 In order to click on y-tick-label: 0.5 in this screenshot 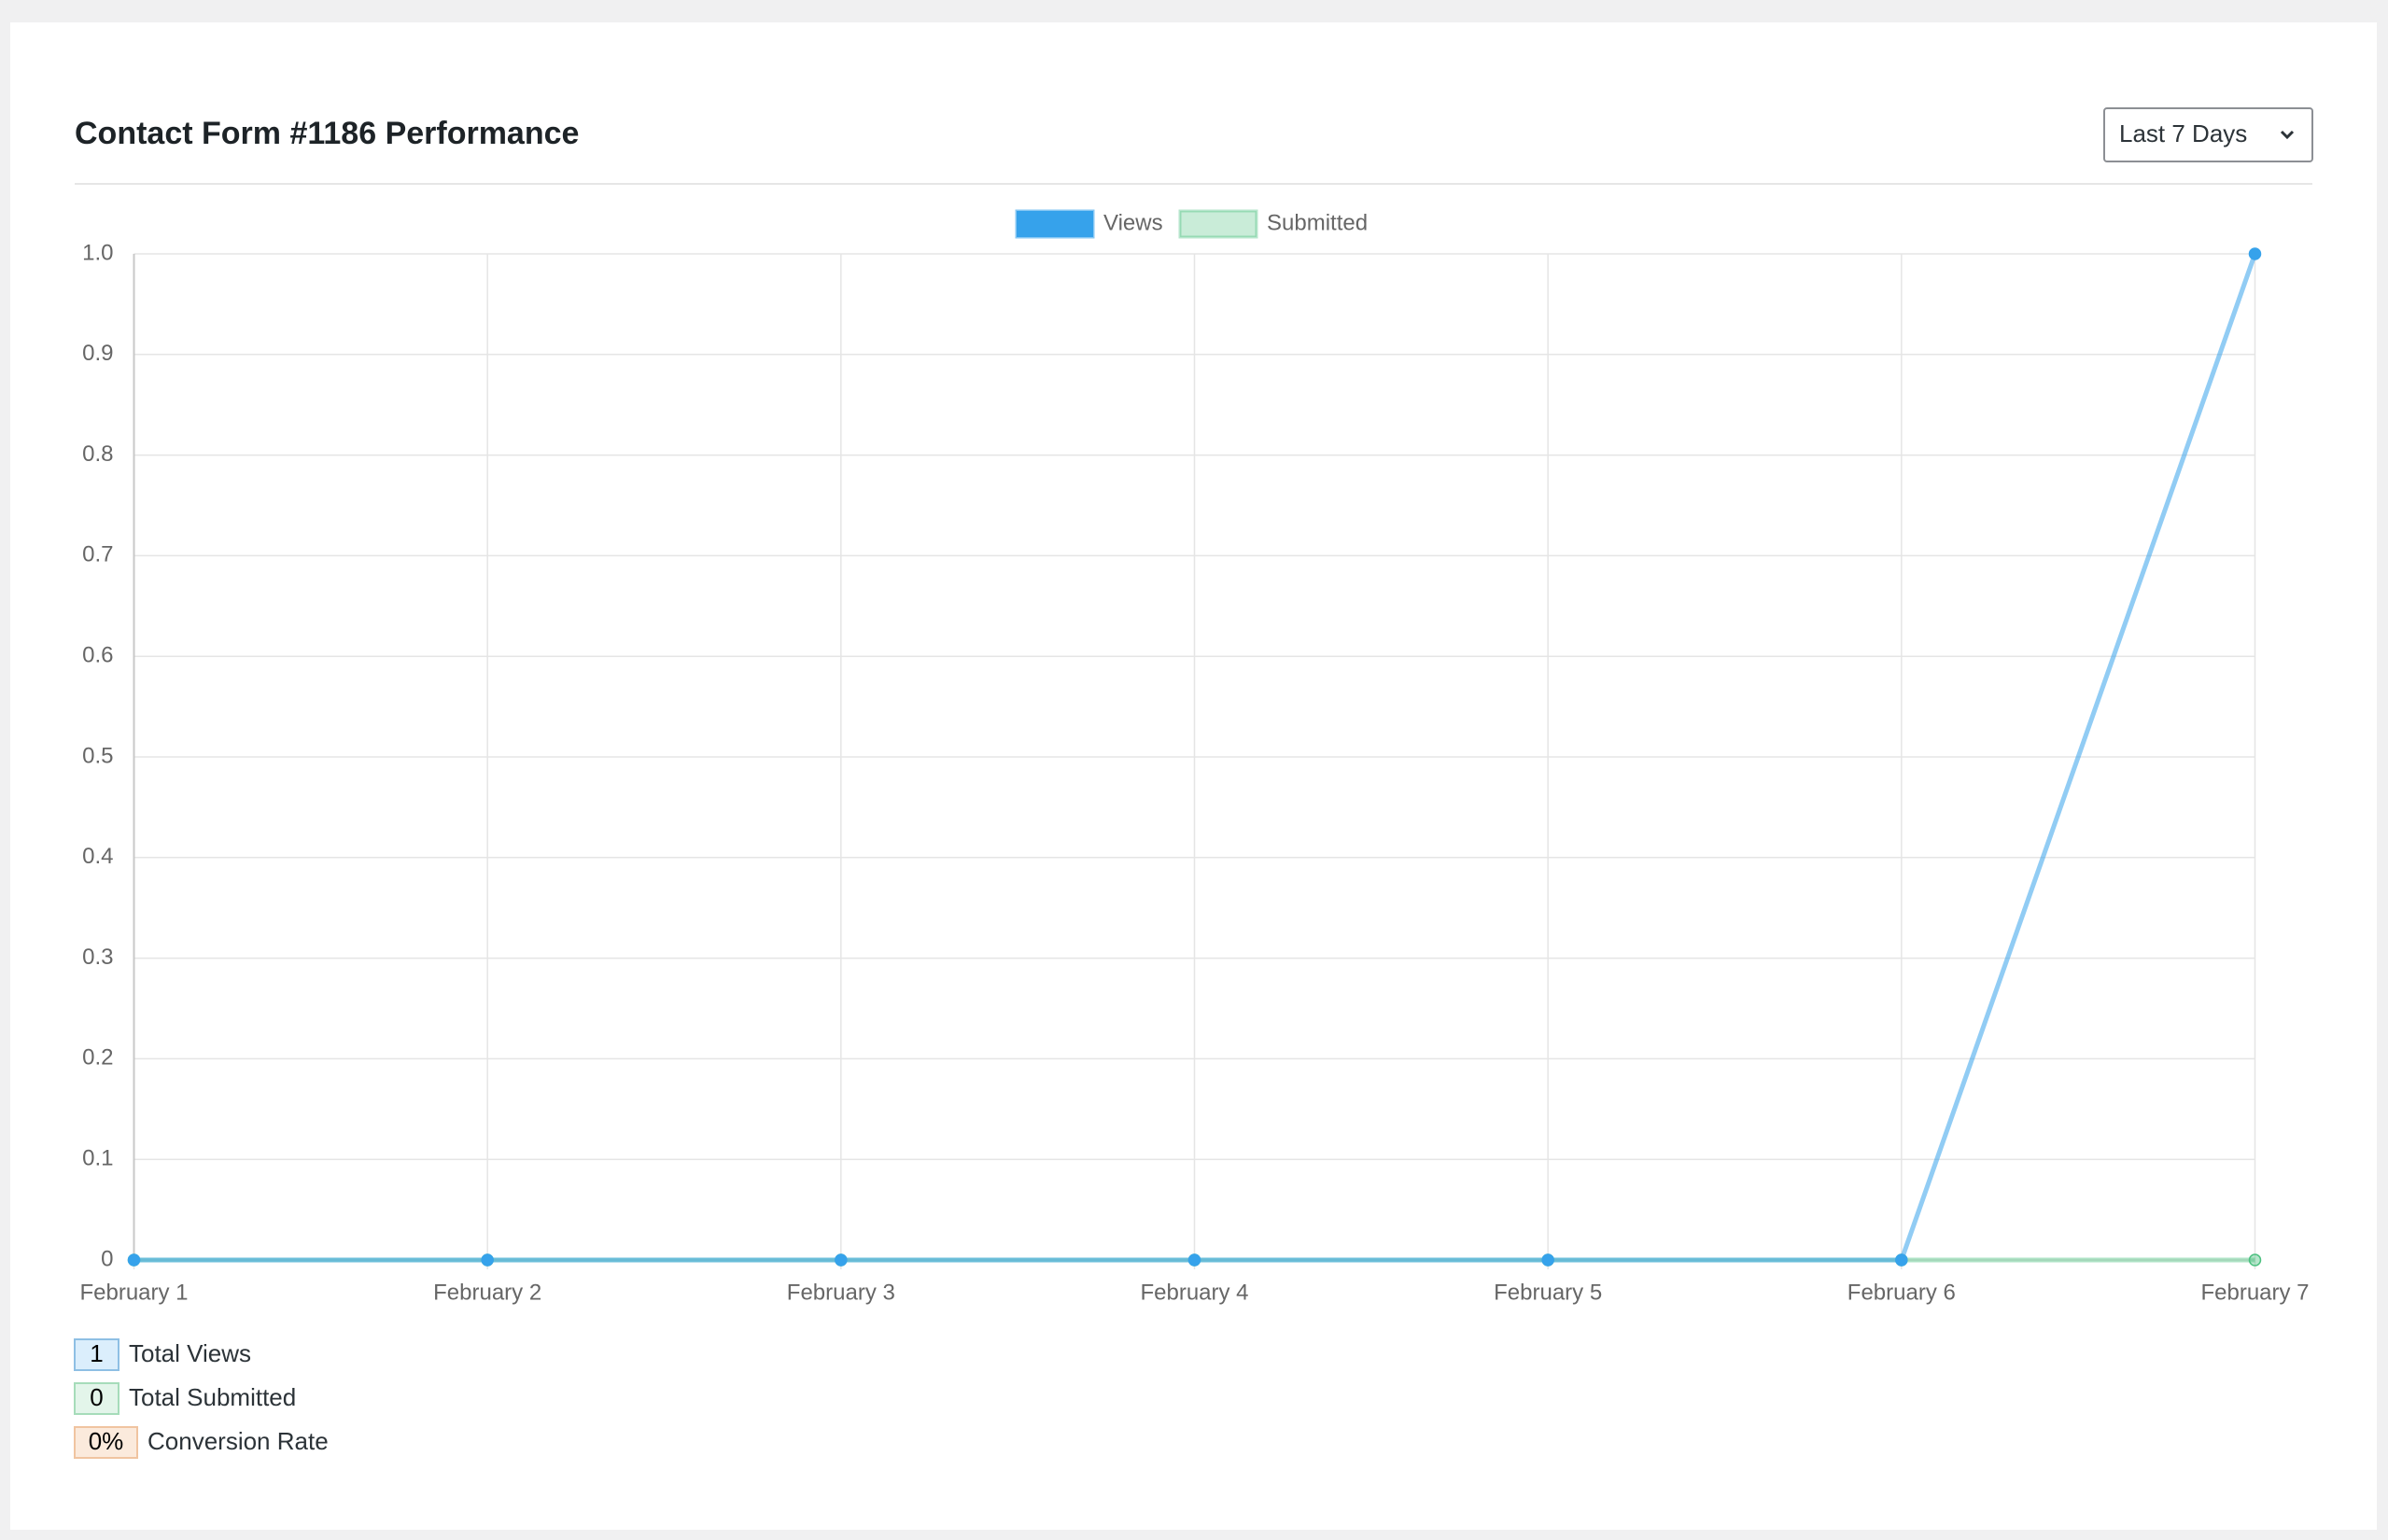, I will do `click(97, 755)`.